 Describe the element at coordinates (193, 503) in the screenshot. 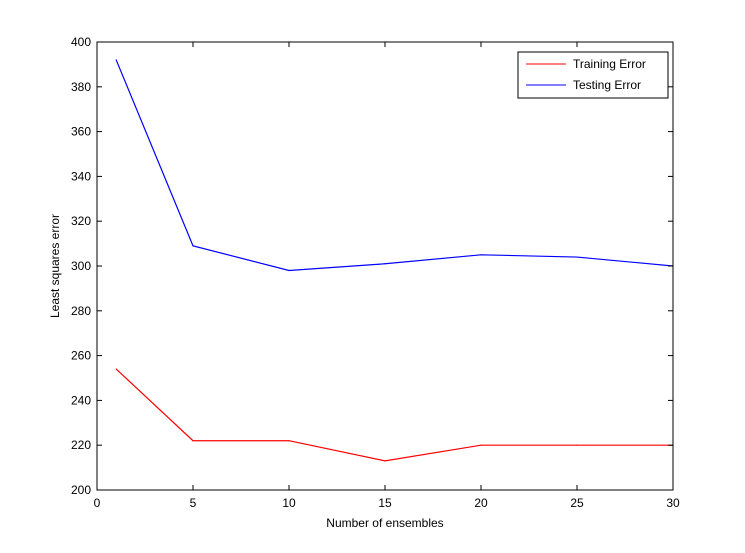

I see `x-tick-label: 5` at that location.